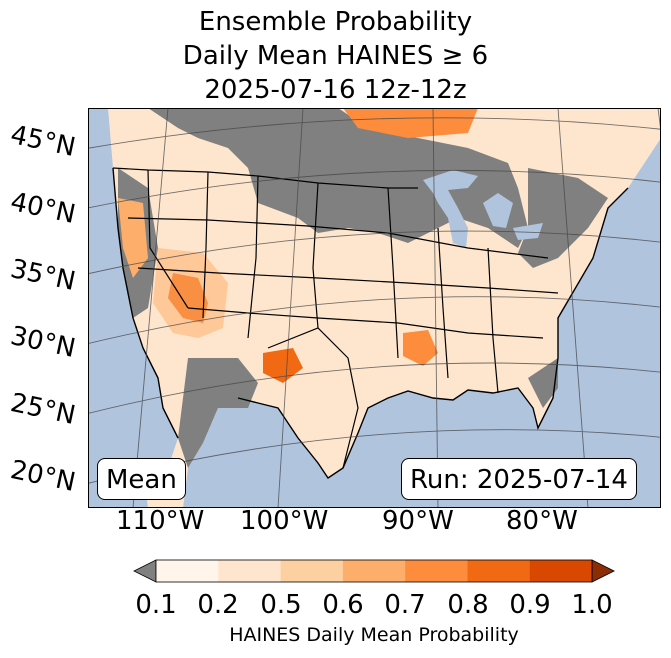 The image size is (671, 658). What do you see at coordinates (160, 521) in the screenshot?
I see `lon-label-110: 110°W` at bounding box center [160, 521].